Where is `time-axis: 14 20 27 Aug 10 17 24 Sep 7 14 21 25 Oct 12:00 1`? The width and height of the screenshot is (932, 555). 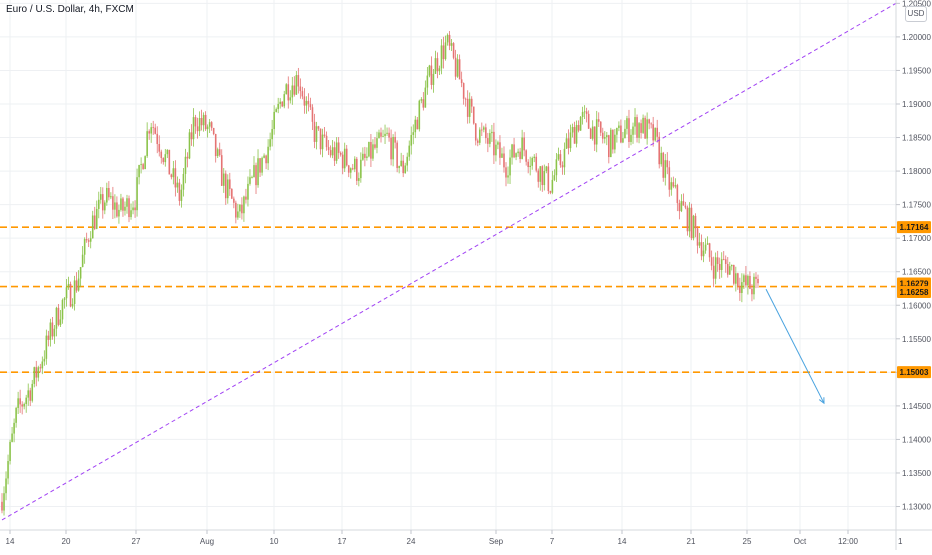
time-axis: 14 20 27 Aug 10 17 24 Sep 7 14 21 25 Oct 12:00 1 is located at coordinates (466, 537).